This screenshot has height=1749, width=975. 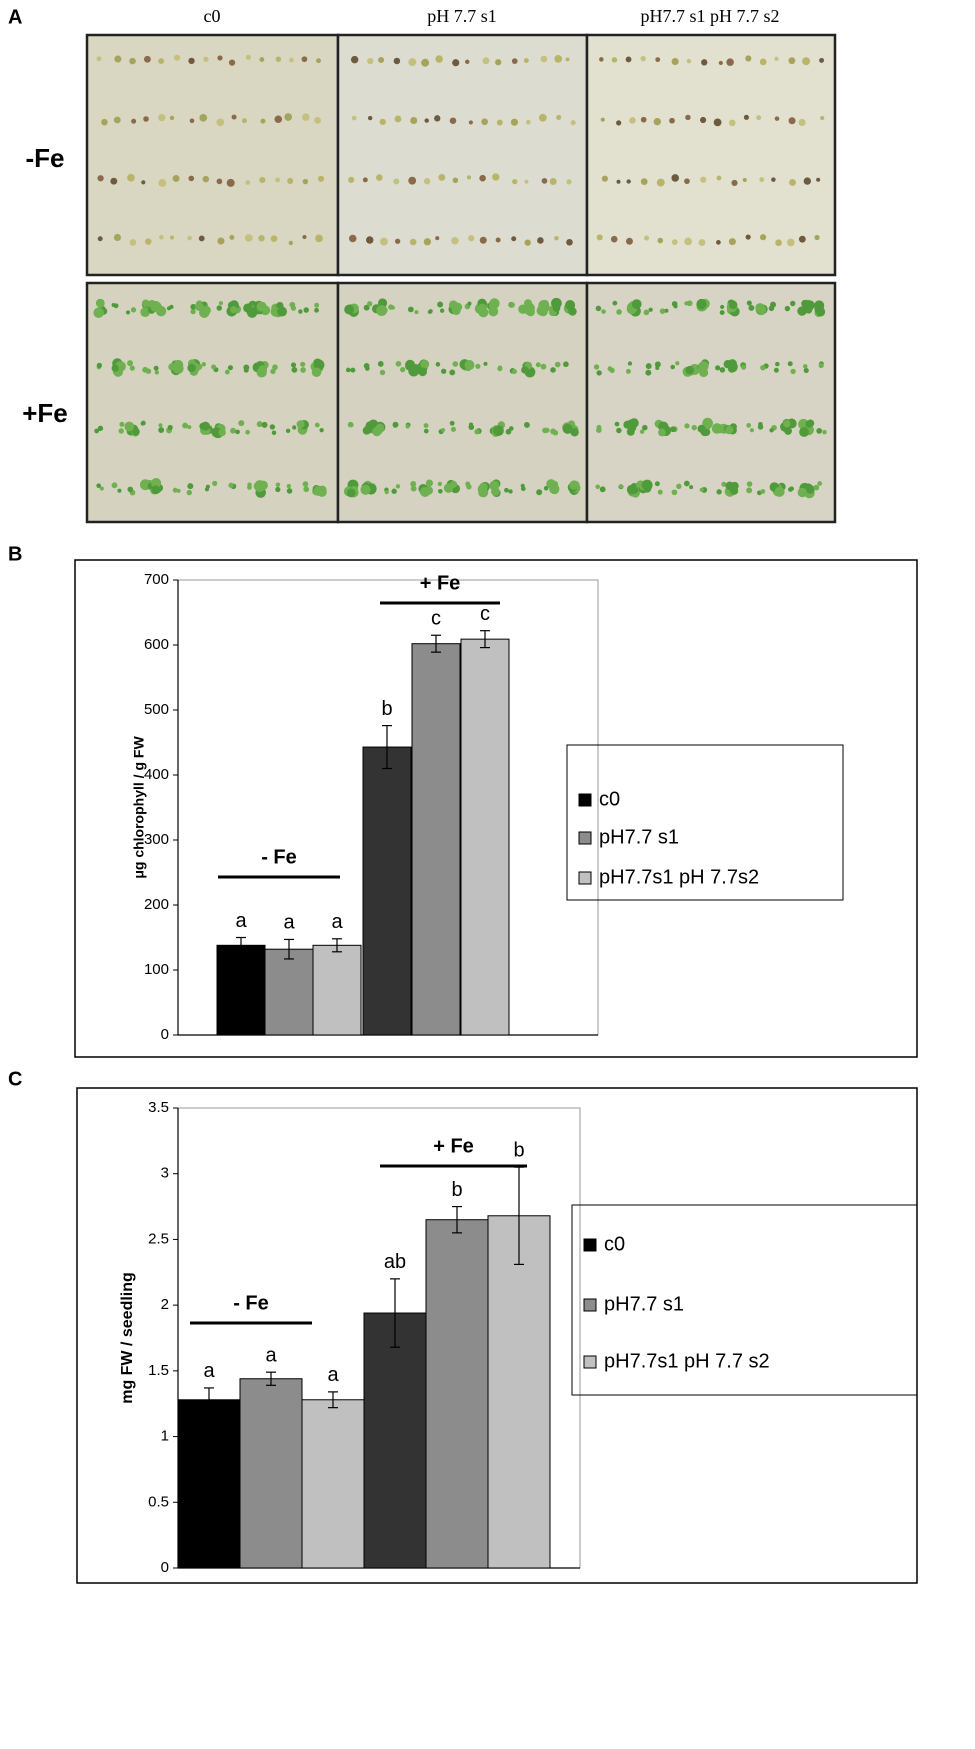 I want to click on group-label: - Fe, so click(x=279, y=857).